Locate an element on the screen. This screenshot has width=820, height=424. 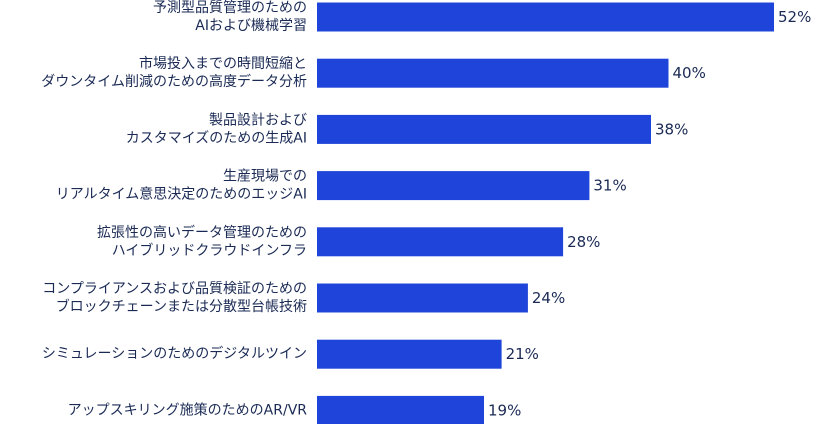
value-label-8: 19% is located at coordinates (504, 410).